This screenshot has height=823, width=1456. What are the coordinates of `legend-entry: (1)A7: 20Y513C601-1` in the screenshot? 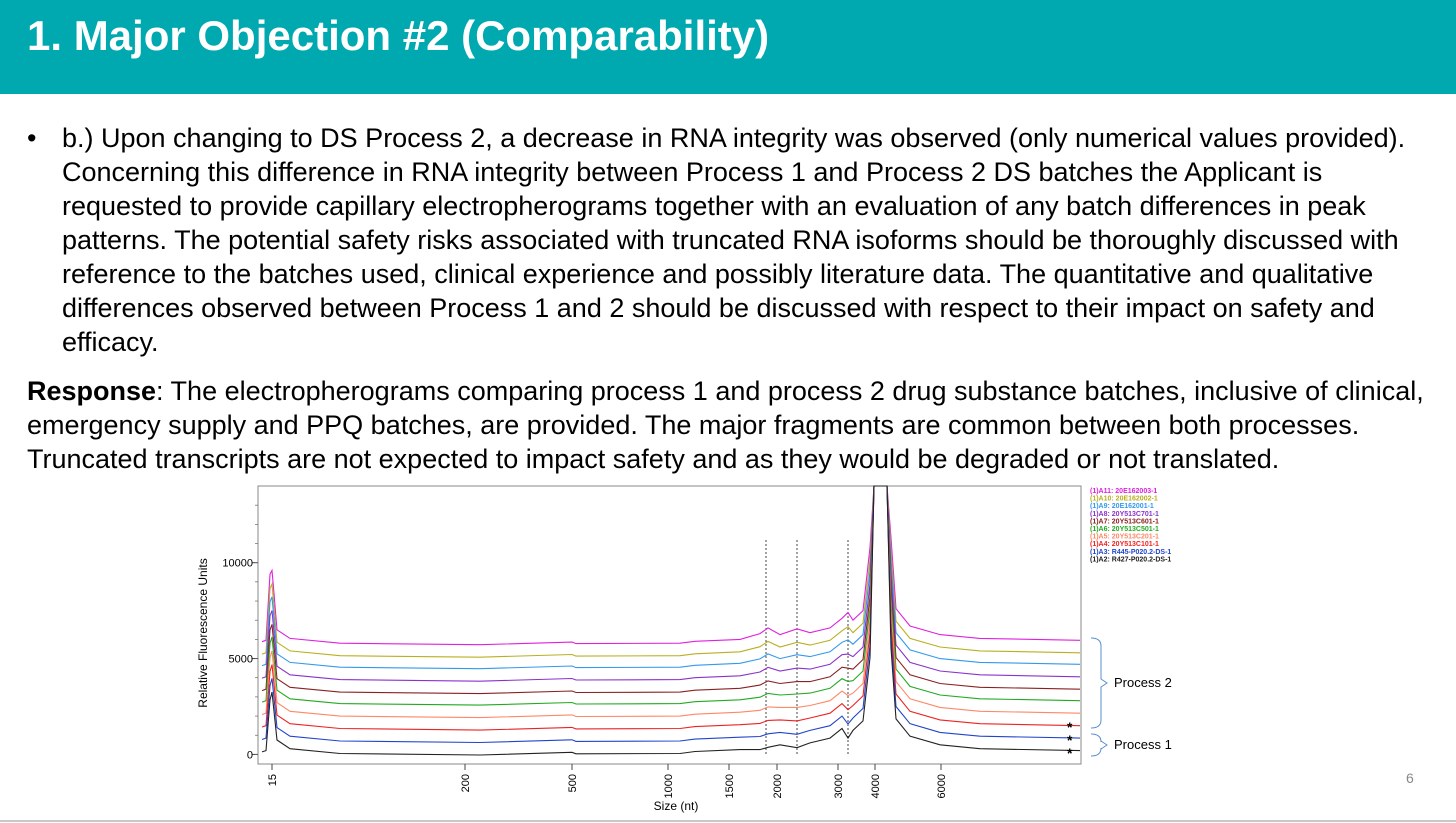 It's located at (1124, 521).